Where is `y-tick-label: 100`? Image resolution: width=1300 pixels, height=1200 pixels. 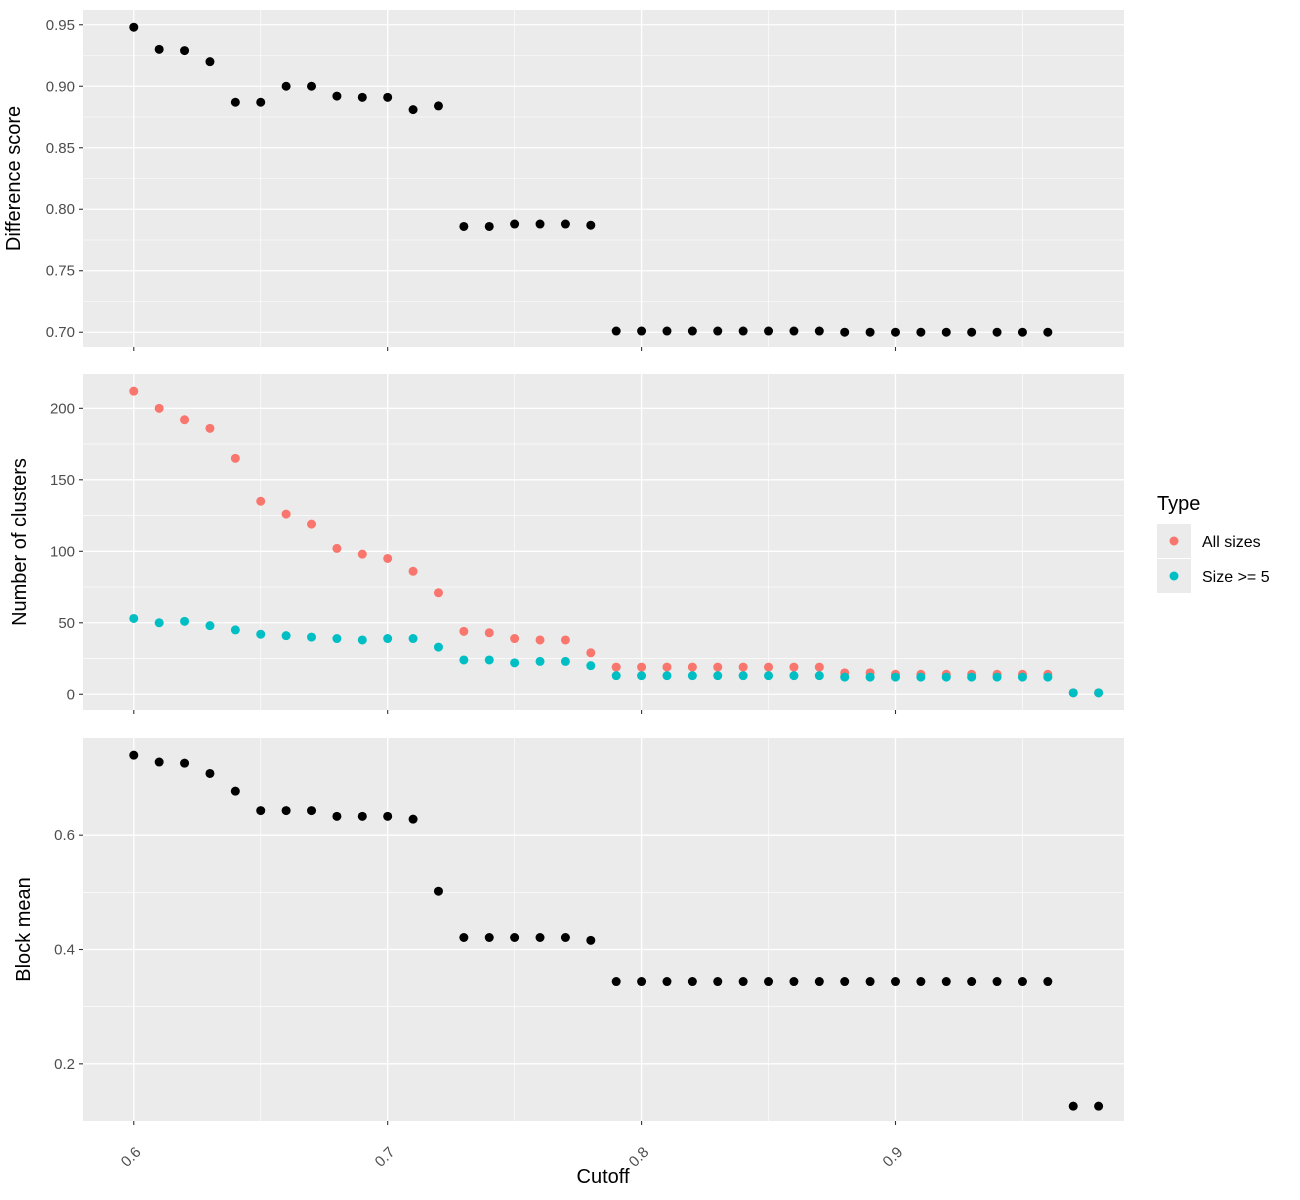 y-tick-label: 100 is located at coordinates (62, 551).